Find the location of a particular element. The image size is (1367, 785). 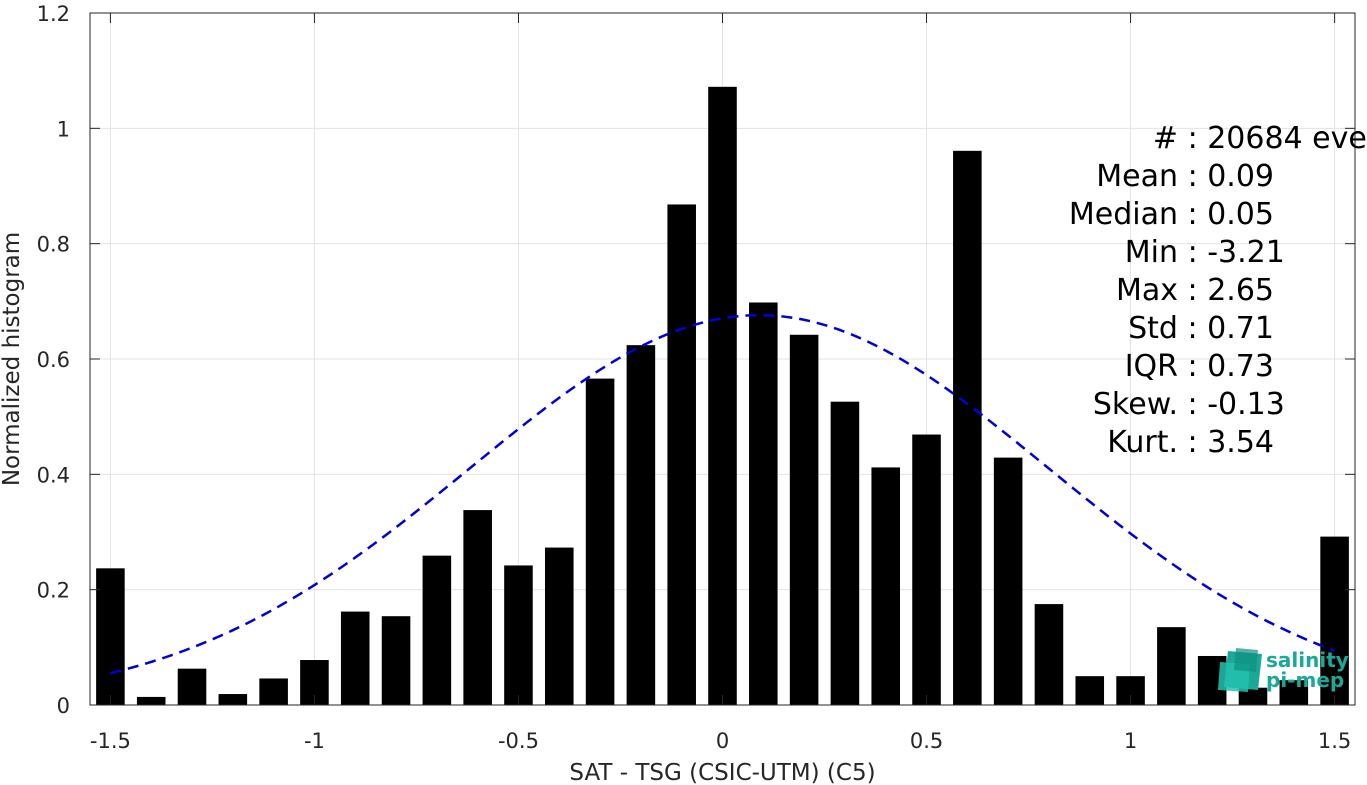

x-axis-label: SAT - TSG (CSIC-UTM) (C5) is located at coordinates (722, 772).